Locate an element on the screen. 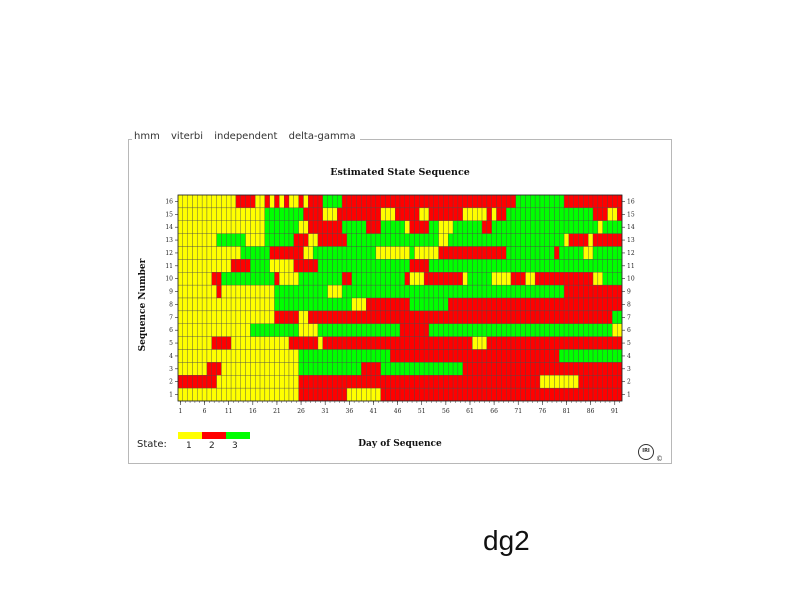 The image size is (800, 600). x-tick-label: 61 is located at coordinates (470, 411).